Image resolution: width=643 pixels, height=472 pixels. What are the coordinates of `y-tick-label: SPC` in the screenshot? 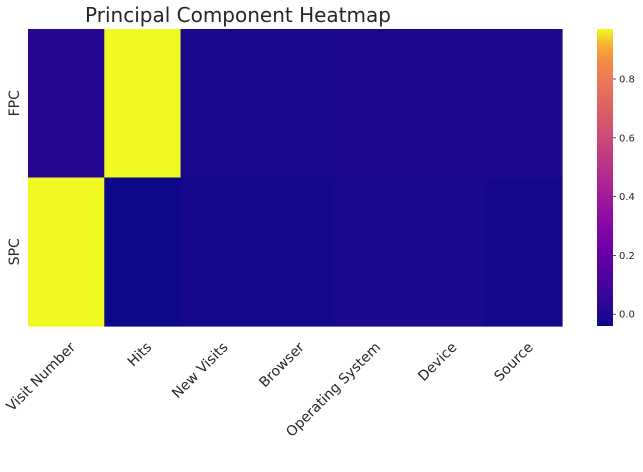 It's located at (15, 251).